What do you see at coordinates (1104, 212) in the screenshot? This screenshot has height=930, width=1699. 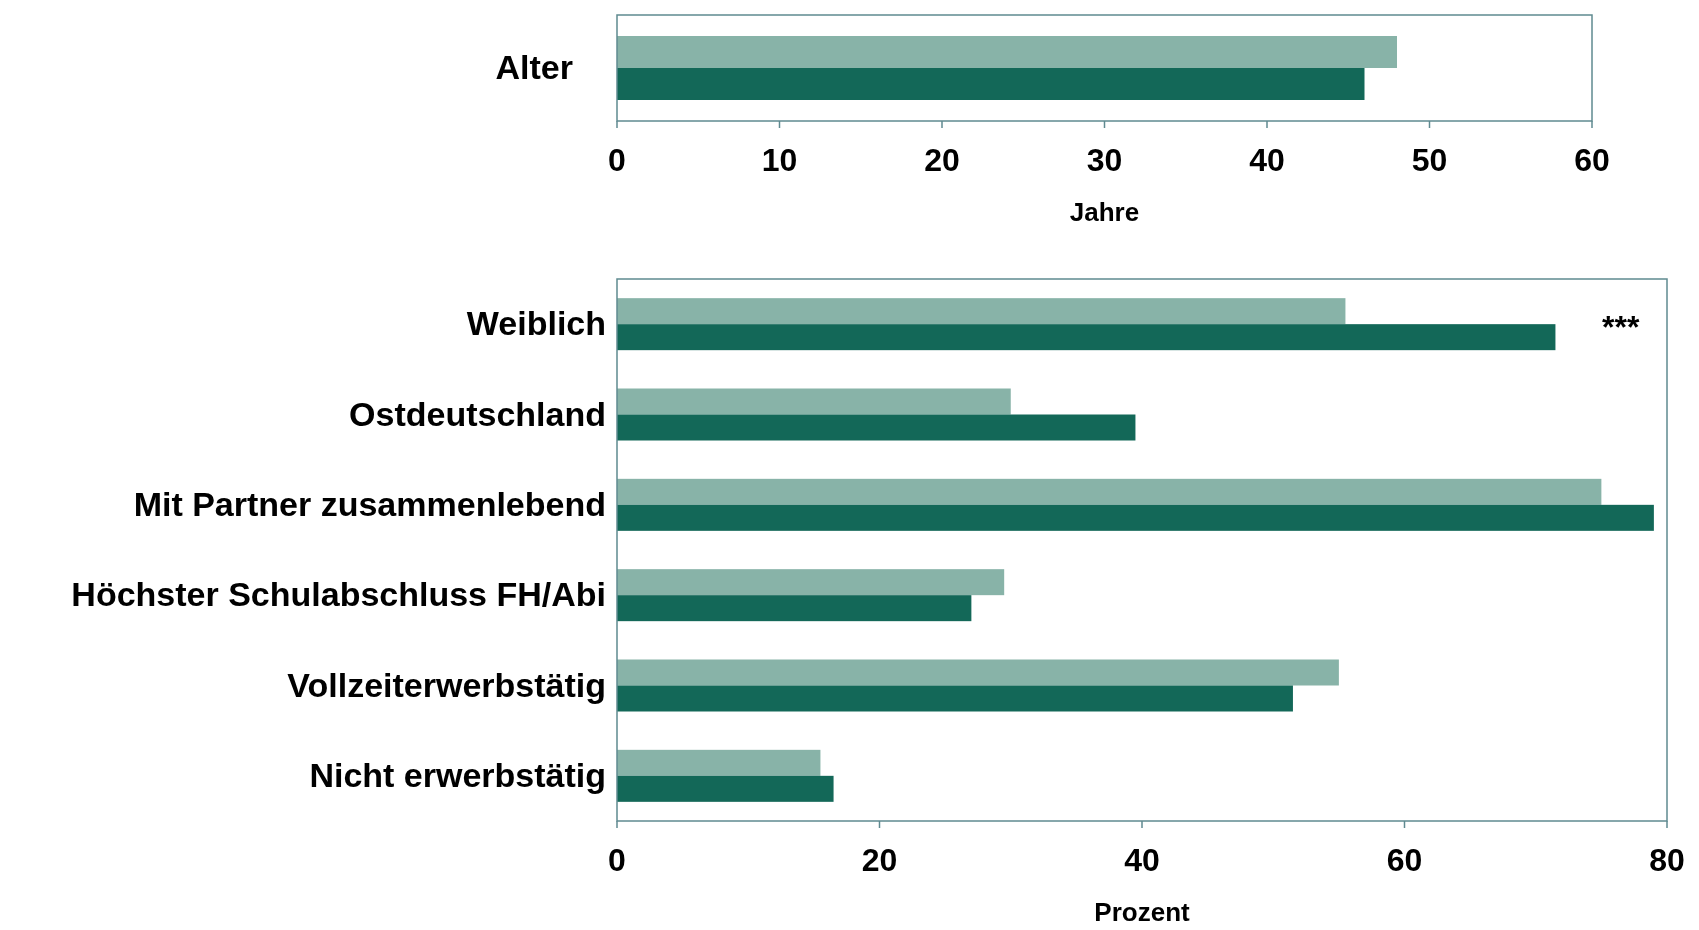 I see `x-axis-title: Jahre` at bounding box center [1104, 212].